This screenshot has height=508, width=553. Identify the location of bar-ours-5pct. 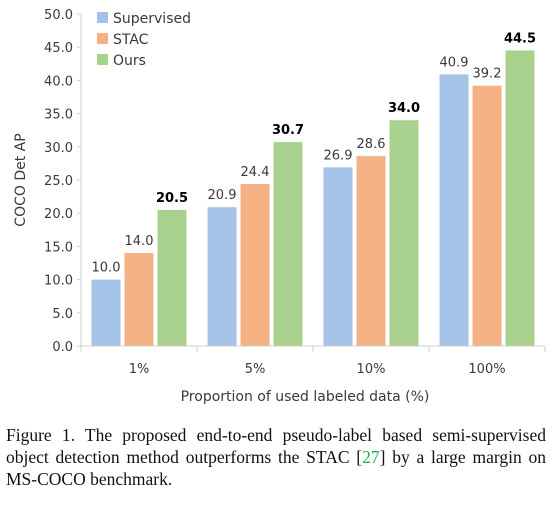
(288, 244).